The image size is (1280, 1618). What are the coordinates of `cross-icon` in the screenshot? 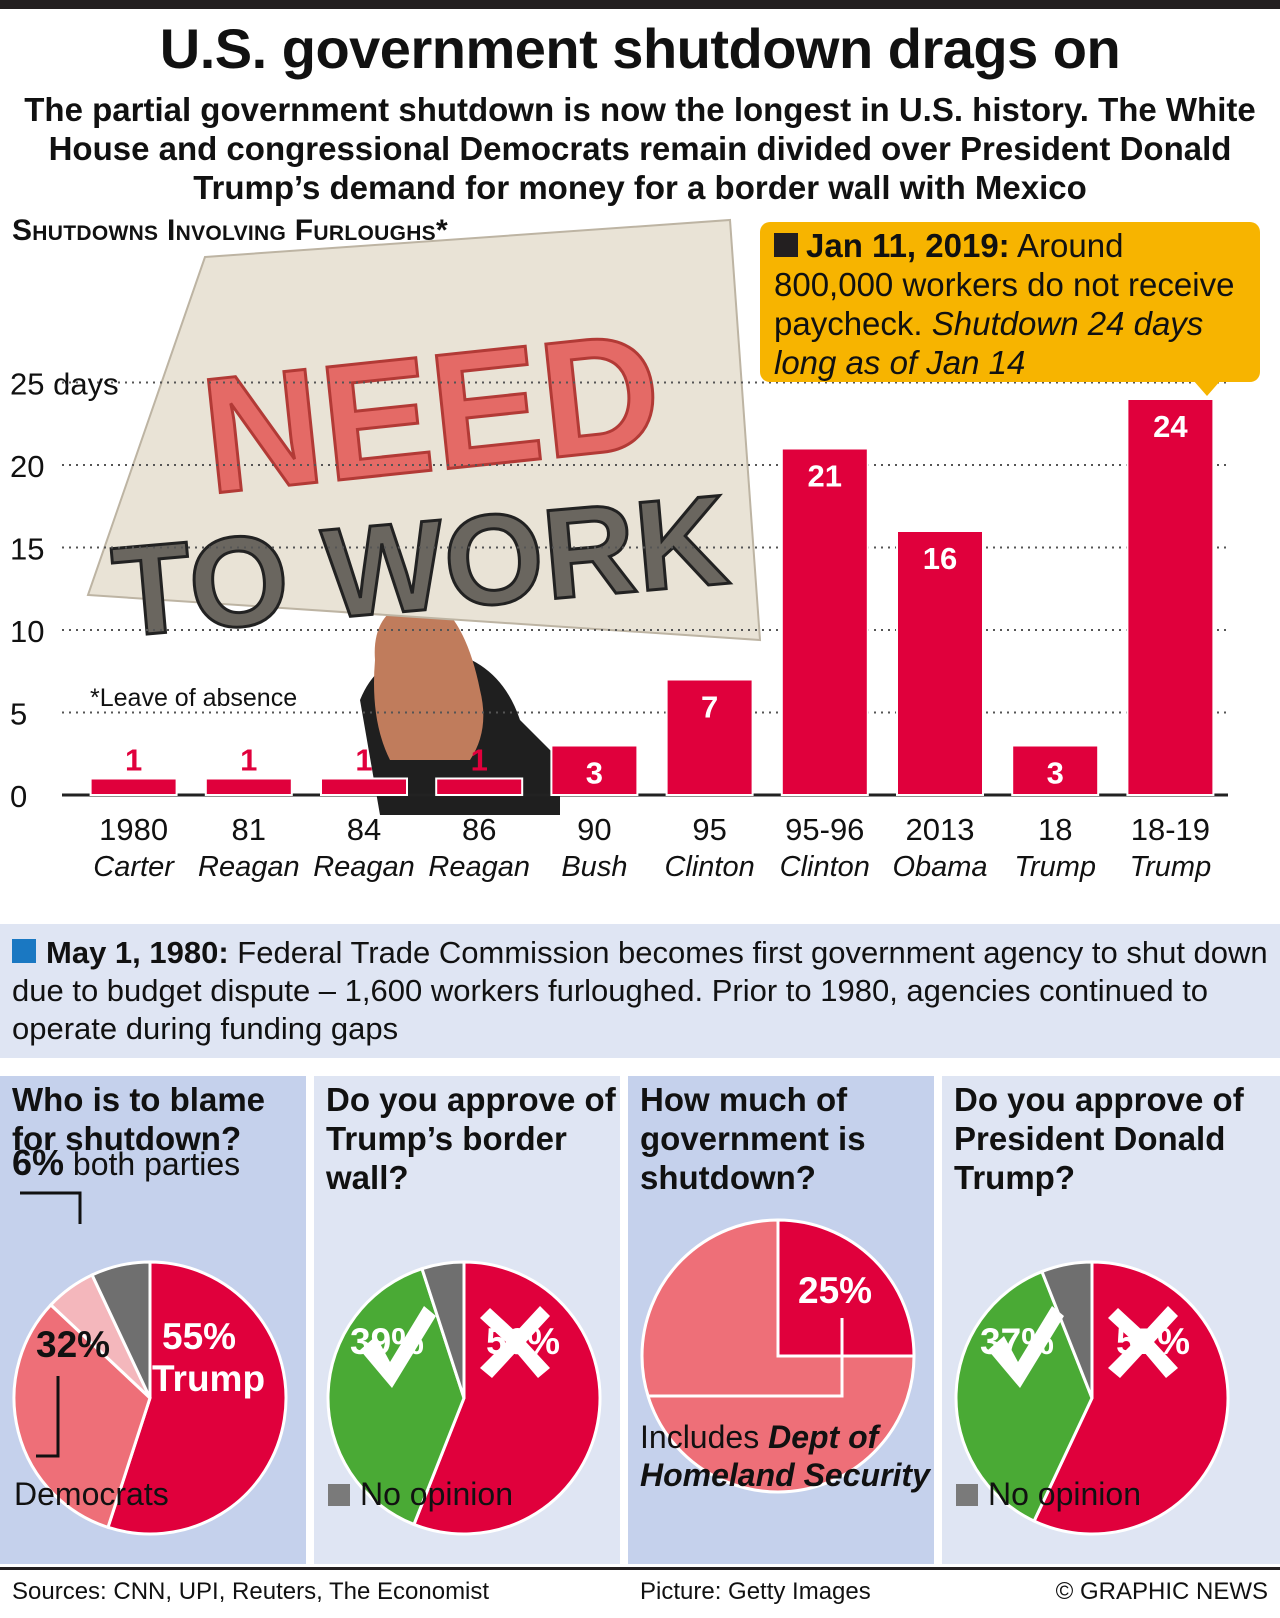 It's located at (515, 1342).